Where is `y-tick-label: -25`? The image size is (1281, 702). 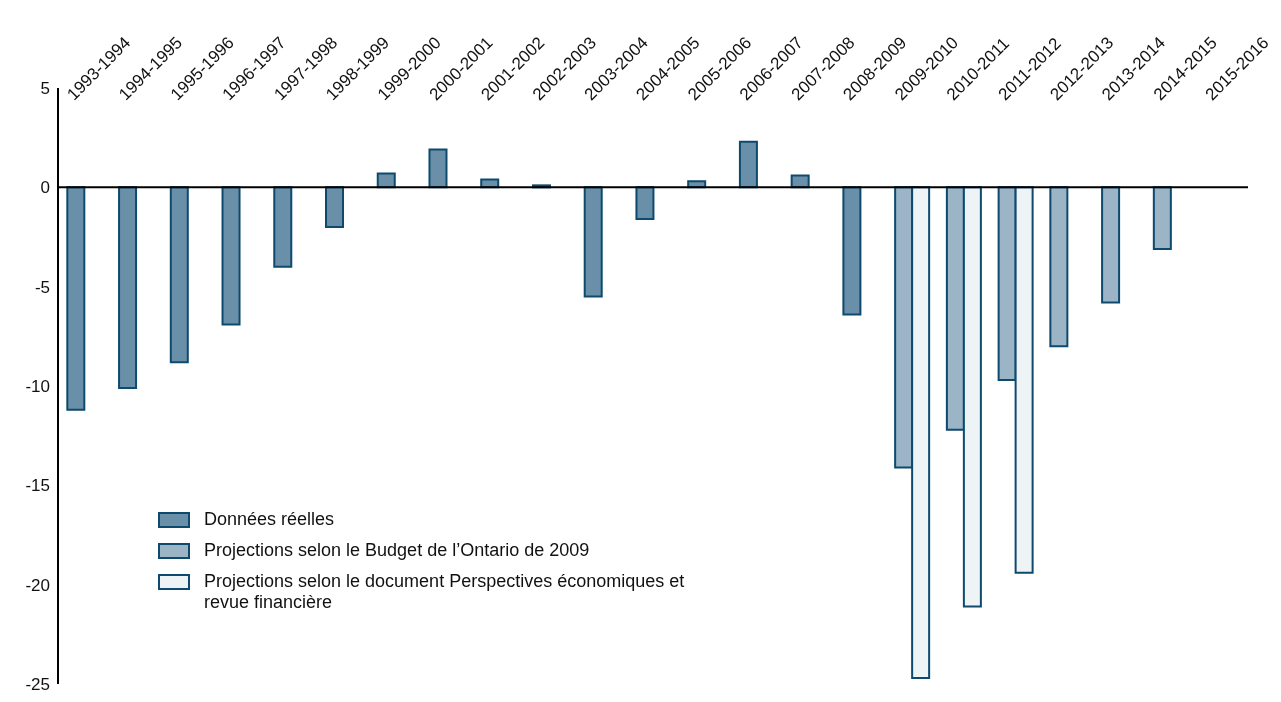 y-tick-label: -25 is located at coordinates (37, 685).